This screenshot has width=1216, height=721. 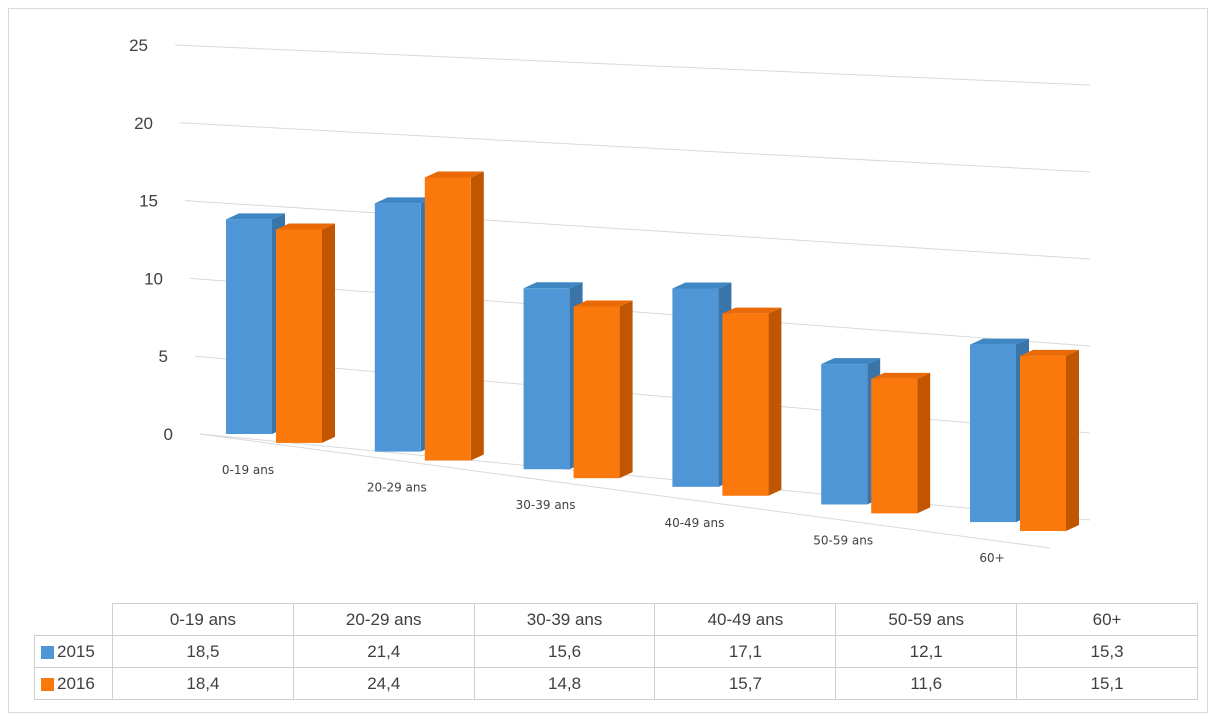 I want to click on y-tick-label: 20, so click(x=143, y=123).